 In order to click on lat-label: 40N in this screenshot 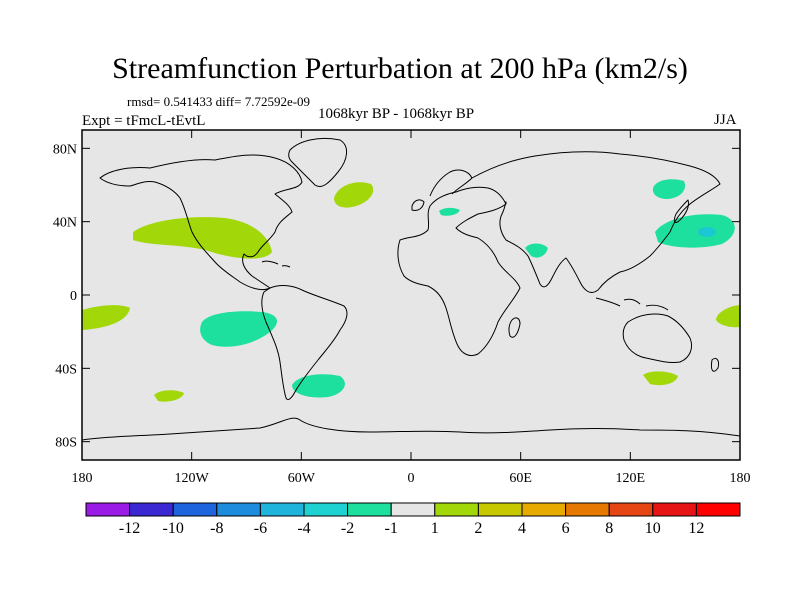, I will do `click(65, 223)`.